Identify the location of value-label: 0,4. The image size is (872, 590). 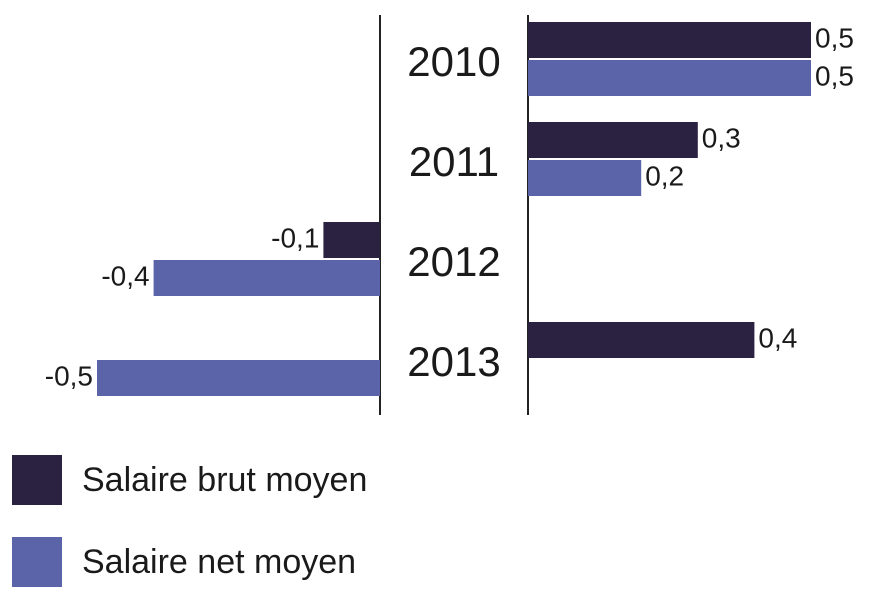
(777, 337).